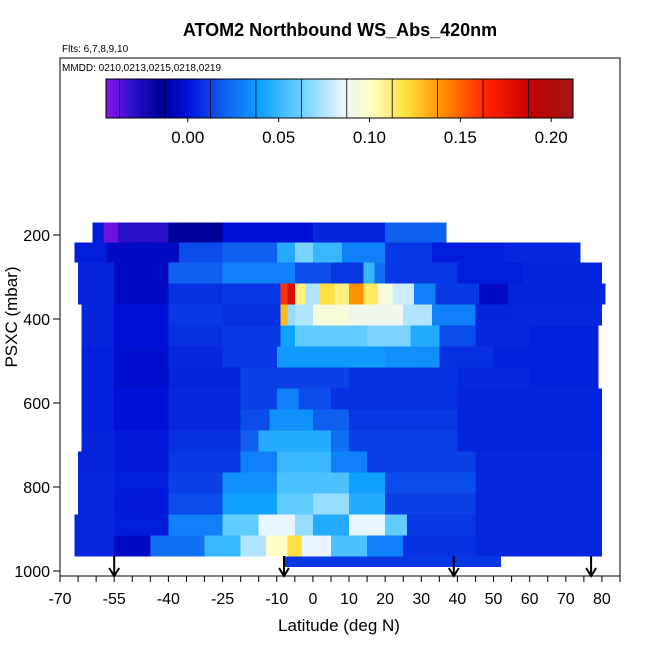 This screenshot has height=650, width=650. I want to click on x-tick-label: 10, so click(349, 599).